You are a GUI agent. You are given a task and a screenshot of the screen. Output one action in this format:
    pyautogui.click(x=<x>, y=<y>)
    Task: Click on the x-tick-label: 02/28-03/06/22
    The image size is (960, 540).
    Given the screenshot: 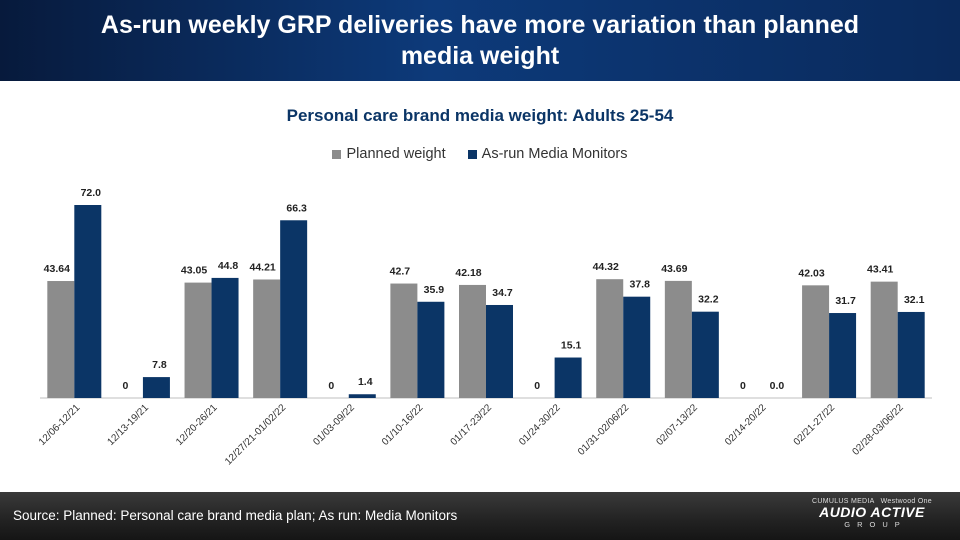 What is the action you would take?
    pyautogui.click(x=878, y=430)
    